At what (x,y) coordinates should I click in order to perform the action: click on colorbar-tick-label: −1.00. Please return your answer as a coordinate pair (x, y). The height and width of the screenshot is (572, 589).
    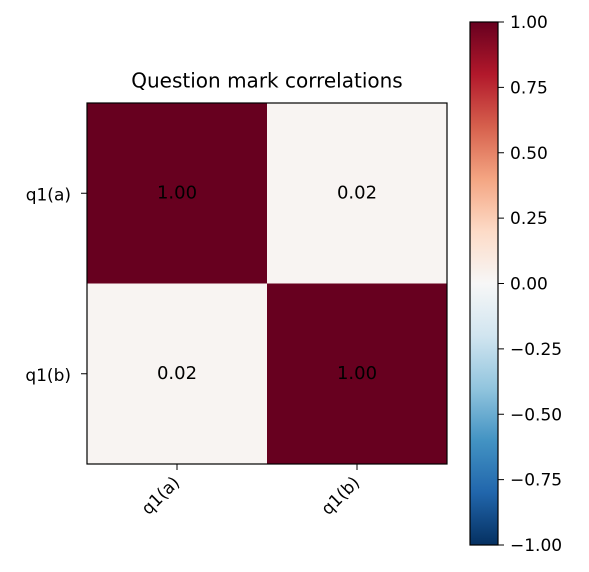
    Looking at the image, I should click on (536, 546).